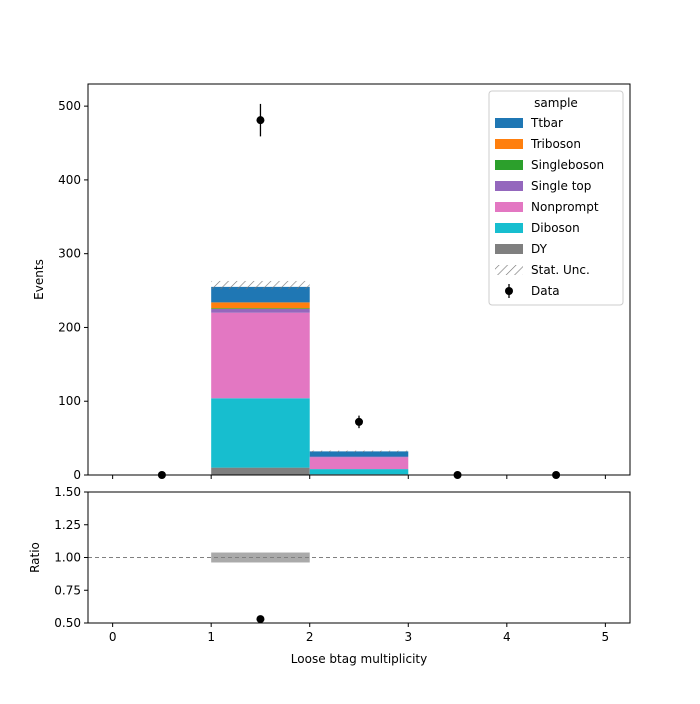 Image resolution: width=700 pixels, height=704 pixels. What do you see at coordinates (509, 165) in the screenshot?
I see `legend-swatch-singleboson` at bounding box center [509, 165].